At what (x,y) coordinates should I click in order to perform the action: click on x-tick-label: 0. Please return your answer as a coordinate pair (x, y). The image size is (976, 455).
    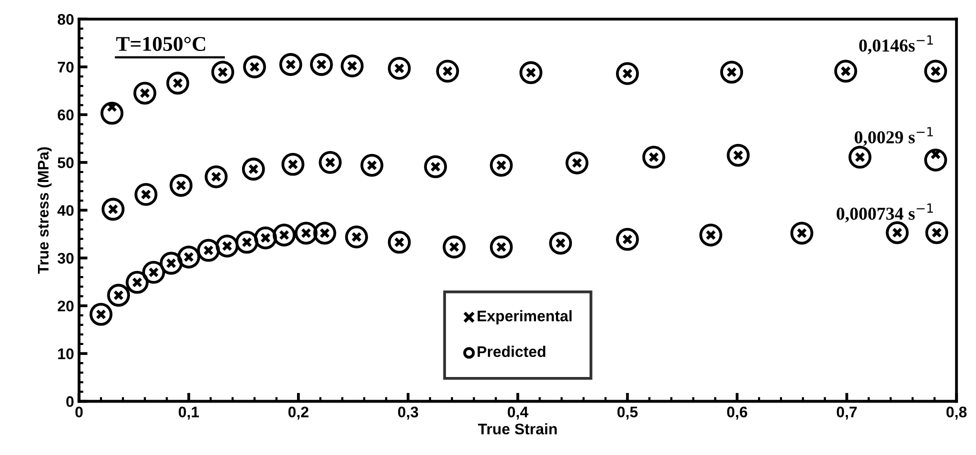
    Looking at the image, I should click on (79, 412).